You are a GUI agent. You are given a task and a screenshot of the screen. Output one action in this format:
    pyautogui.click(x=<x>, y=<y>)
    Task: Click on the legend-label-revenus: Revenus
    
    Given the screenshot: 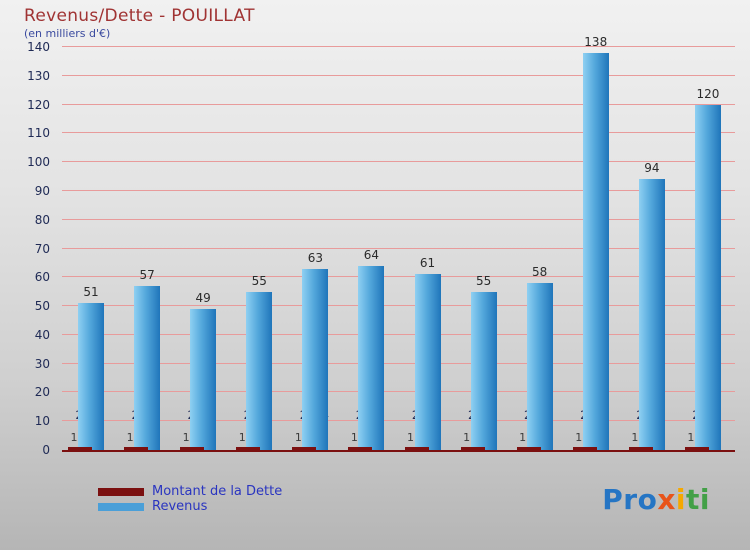 What is the action you would take?
    pyautogui.click(x=180, y=506)
    